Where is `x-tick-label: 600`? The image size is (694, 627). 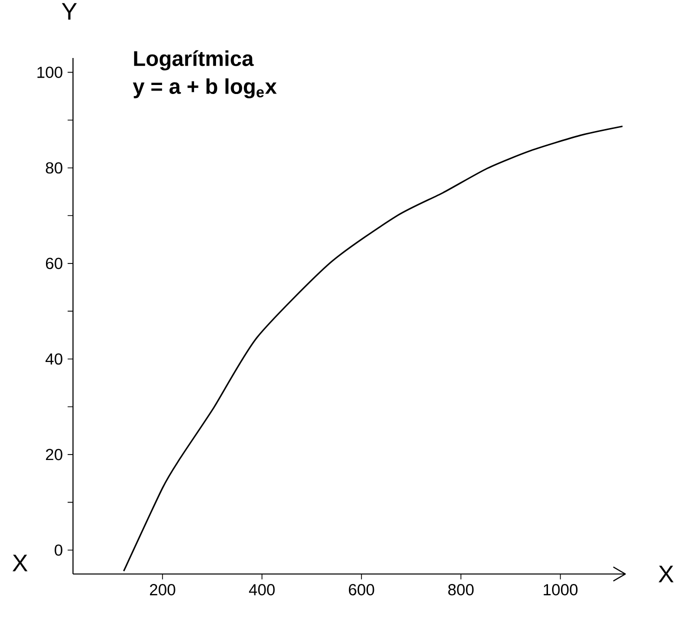
x-tick-label: 600 is located at coordinates (361, 590).